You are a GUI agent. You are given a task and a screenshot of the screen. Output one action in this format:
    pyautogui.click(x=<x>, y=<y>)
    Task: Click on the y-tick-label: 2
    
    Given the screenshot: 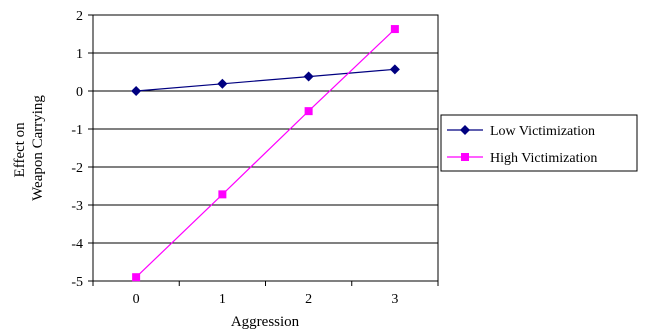 What is the action you would take?
    pyautogui.click(x=79, y=16)
    